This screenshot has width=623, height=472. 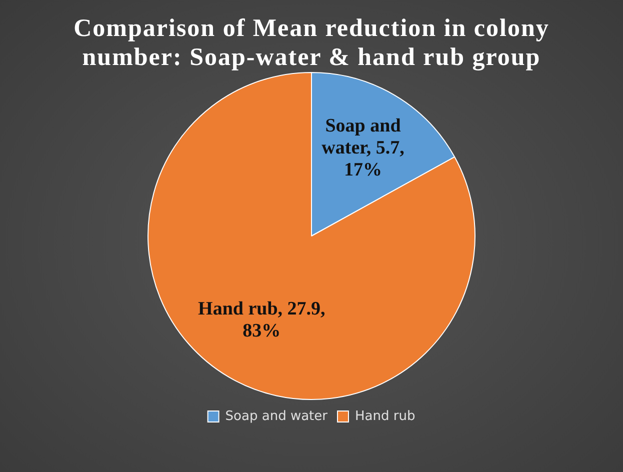 What do you see at coordinates (363, 148) in the screenshot?
I see `data-label: Soap and water, 5.7, 17%` at bounding box center [363, 148].